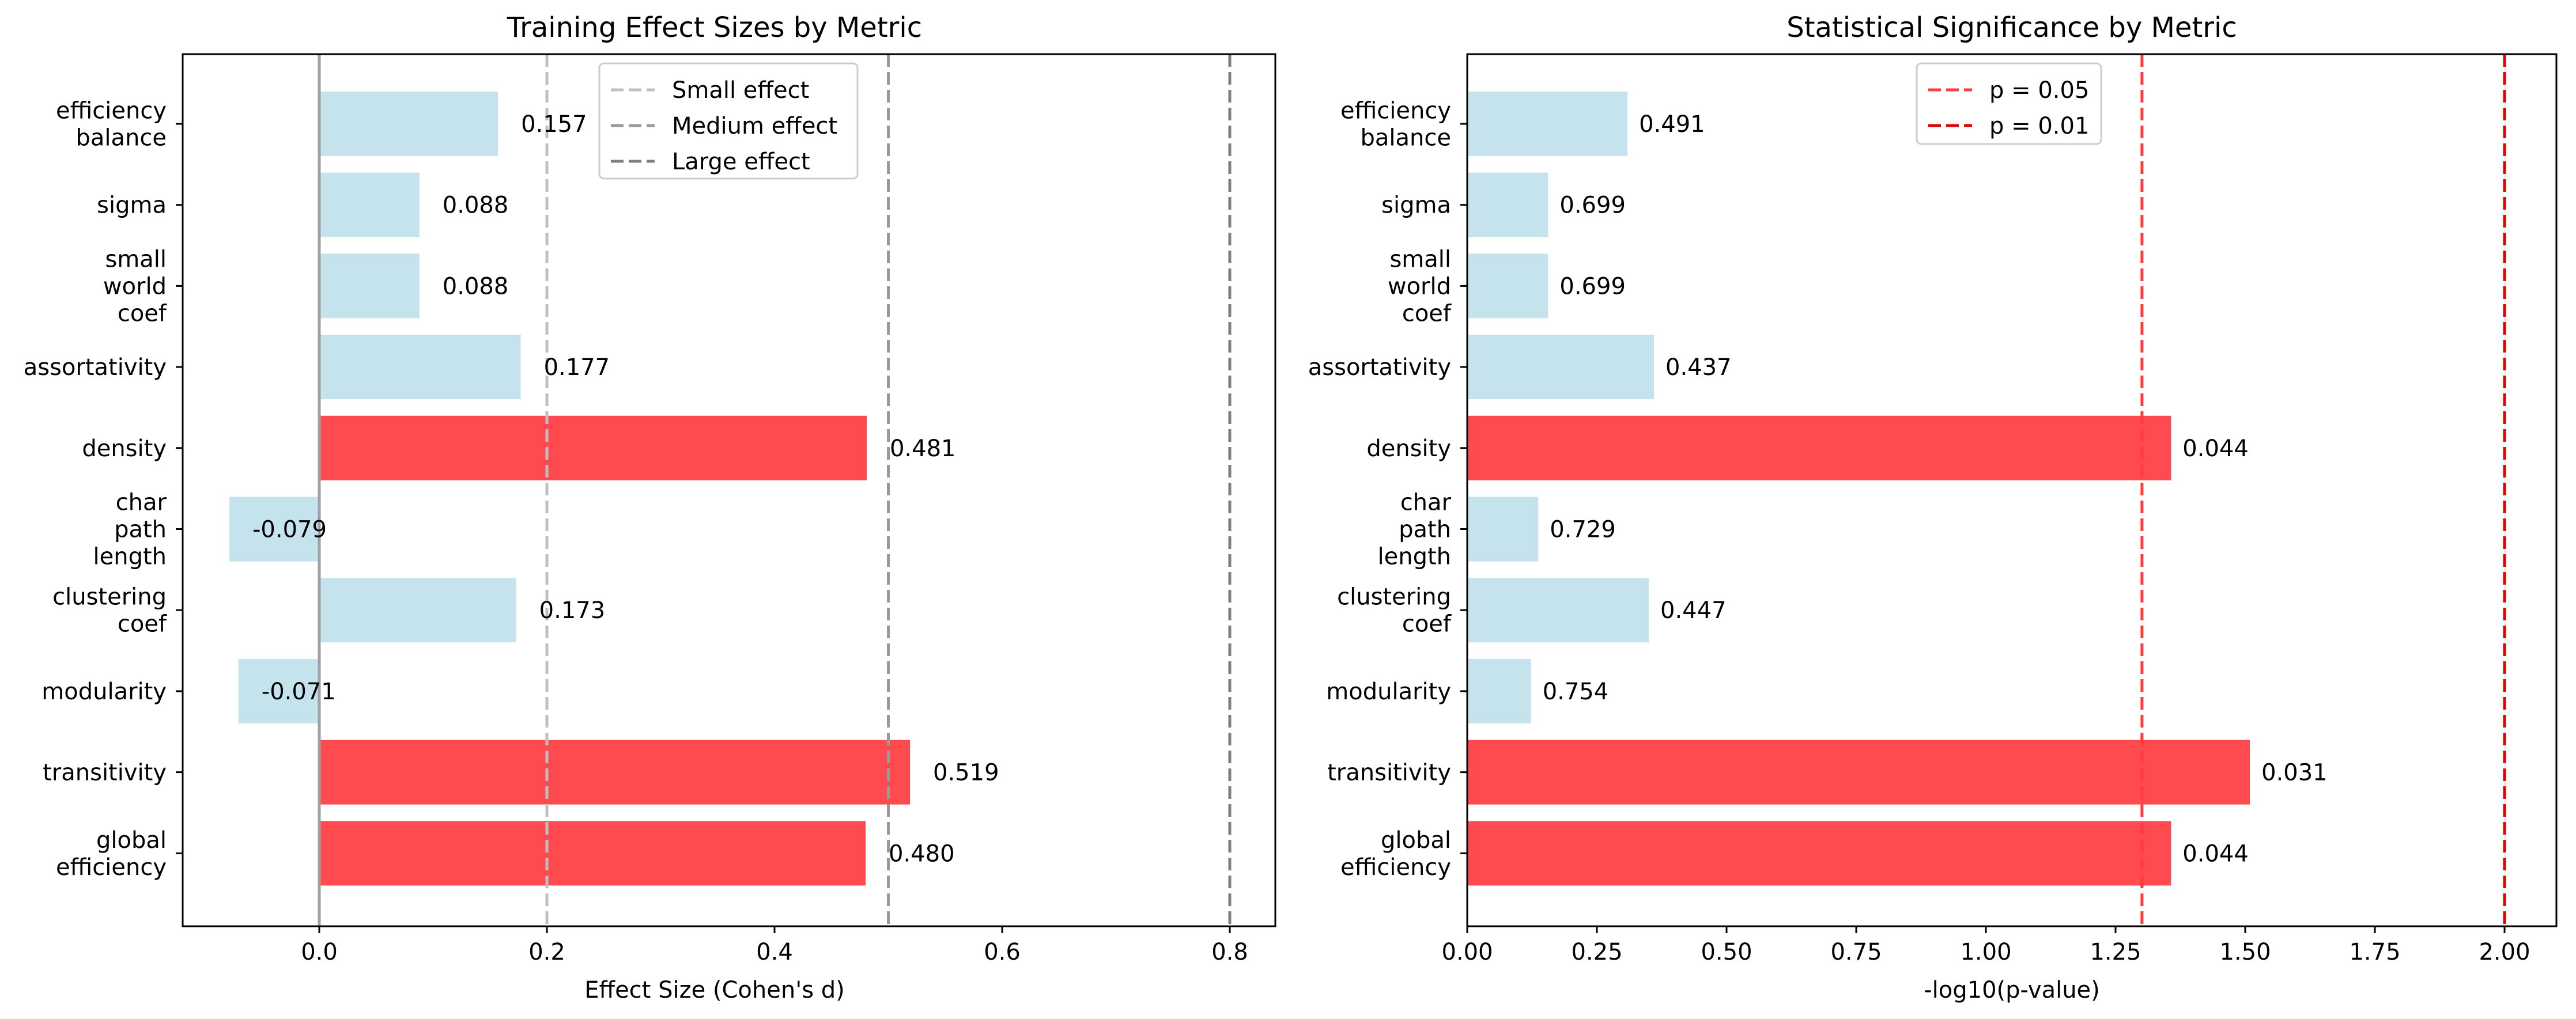 This screenshot has height=1019, width=2576. Describe the element at coordinates (1583, 530) in the screenshot. I see `sig-value-label-5: 0.729` at that location.